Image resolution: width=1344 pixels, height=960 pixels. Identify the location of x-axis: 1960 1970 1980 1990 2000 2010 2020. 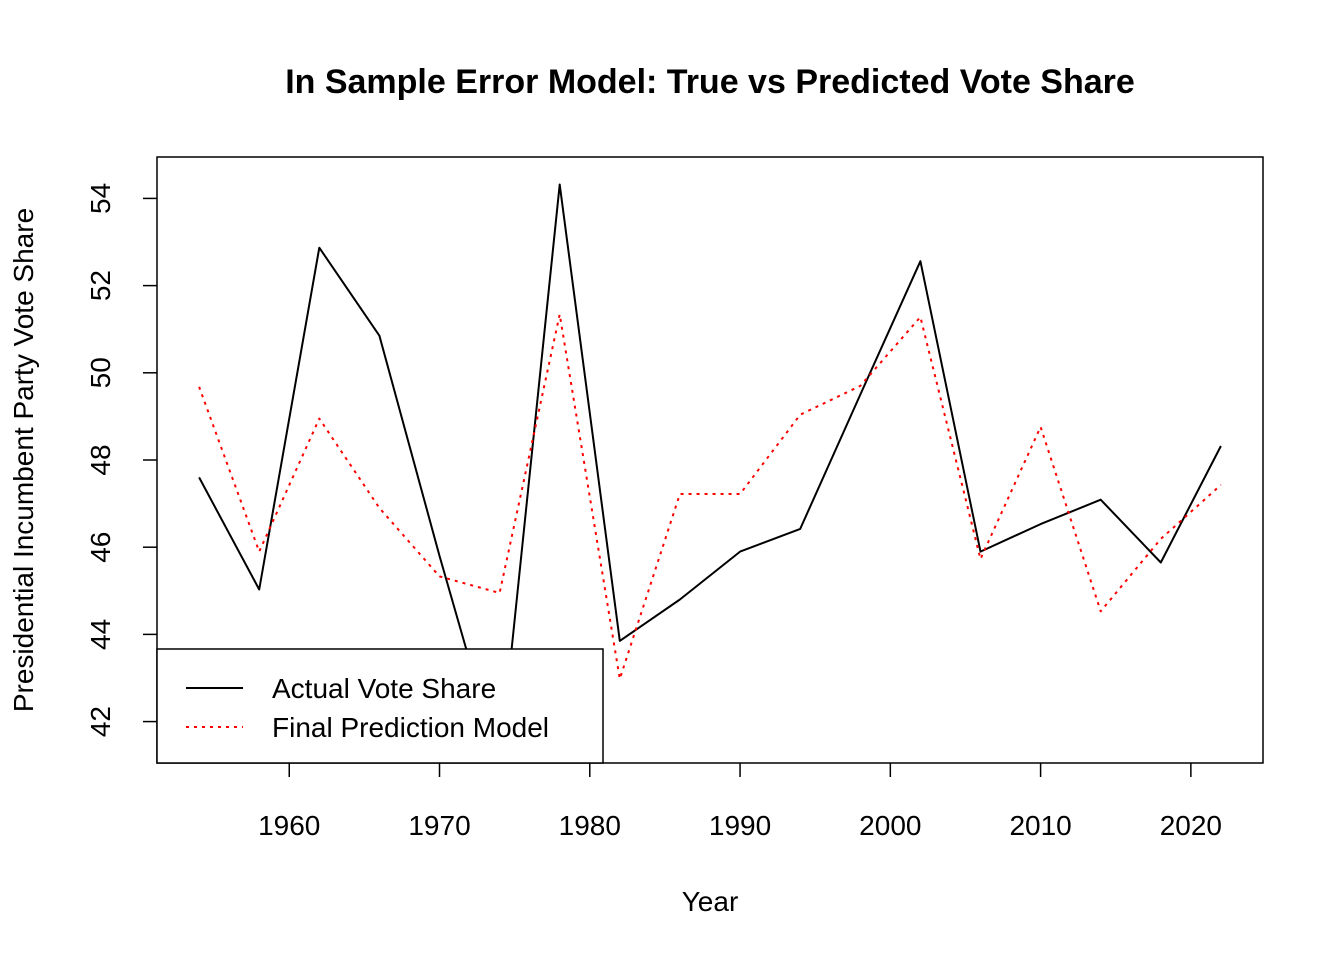
(740, 802).